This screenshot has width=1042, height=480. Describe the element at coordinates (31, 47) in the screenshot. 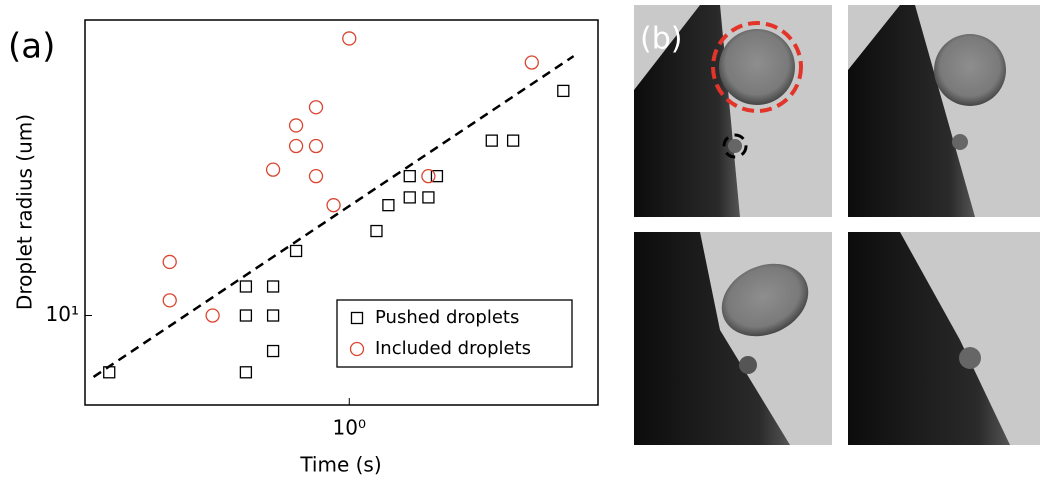

I see `panel-label: (a)` at that location.